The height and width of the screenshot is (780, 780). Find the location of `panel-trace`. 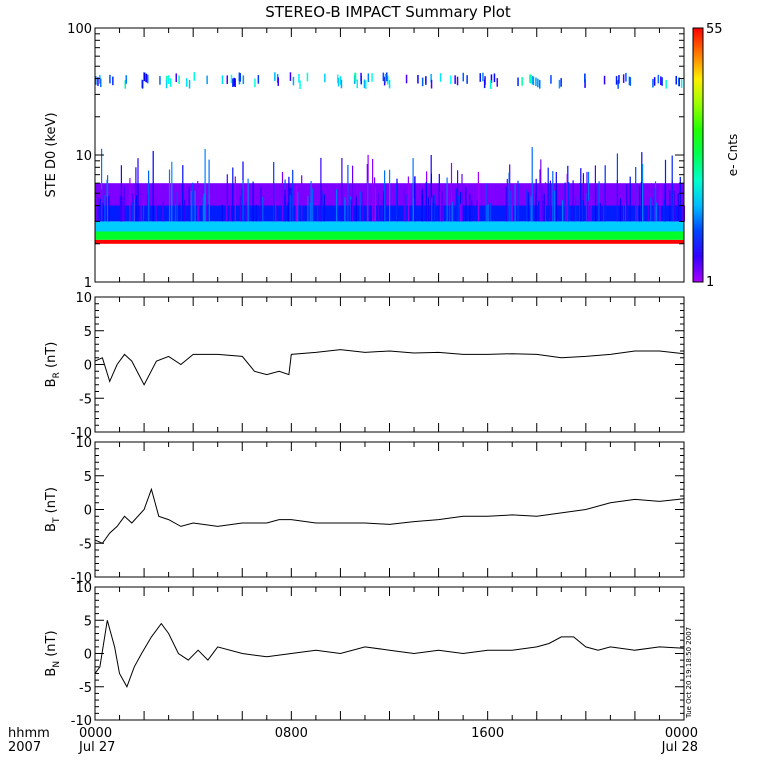

panel-trace is located at coordinates (389, 654).